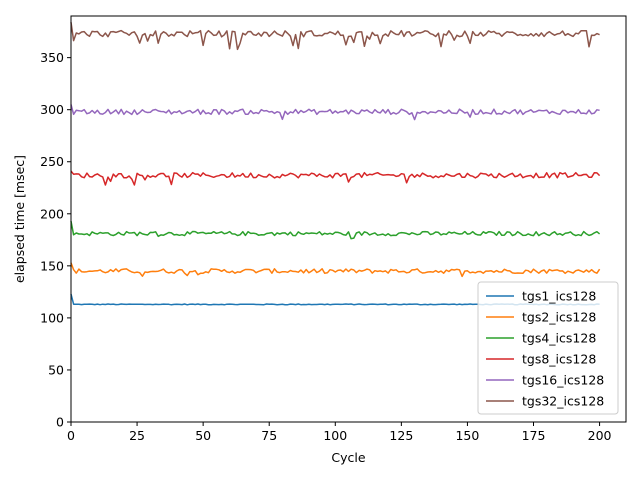 The width and height of the screenshot is (640, 480). Describe the element at coordinates (52, 213) in the screenshot. I see `y-tick-label: 200` at that location.